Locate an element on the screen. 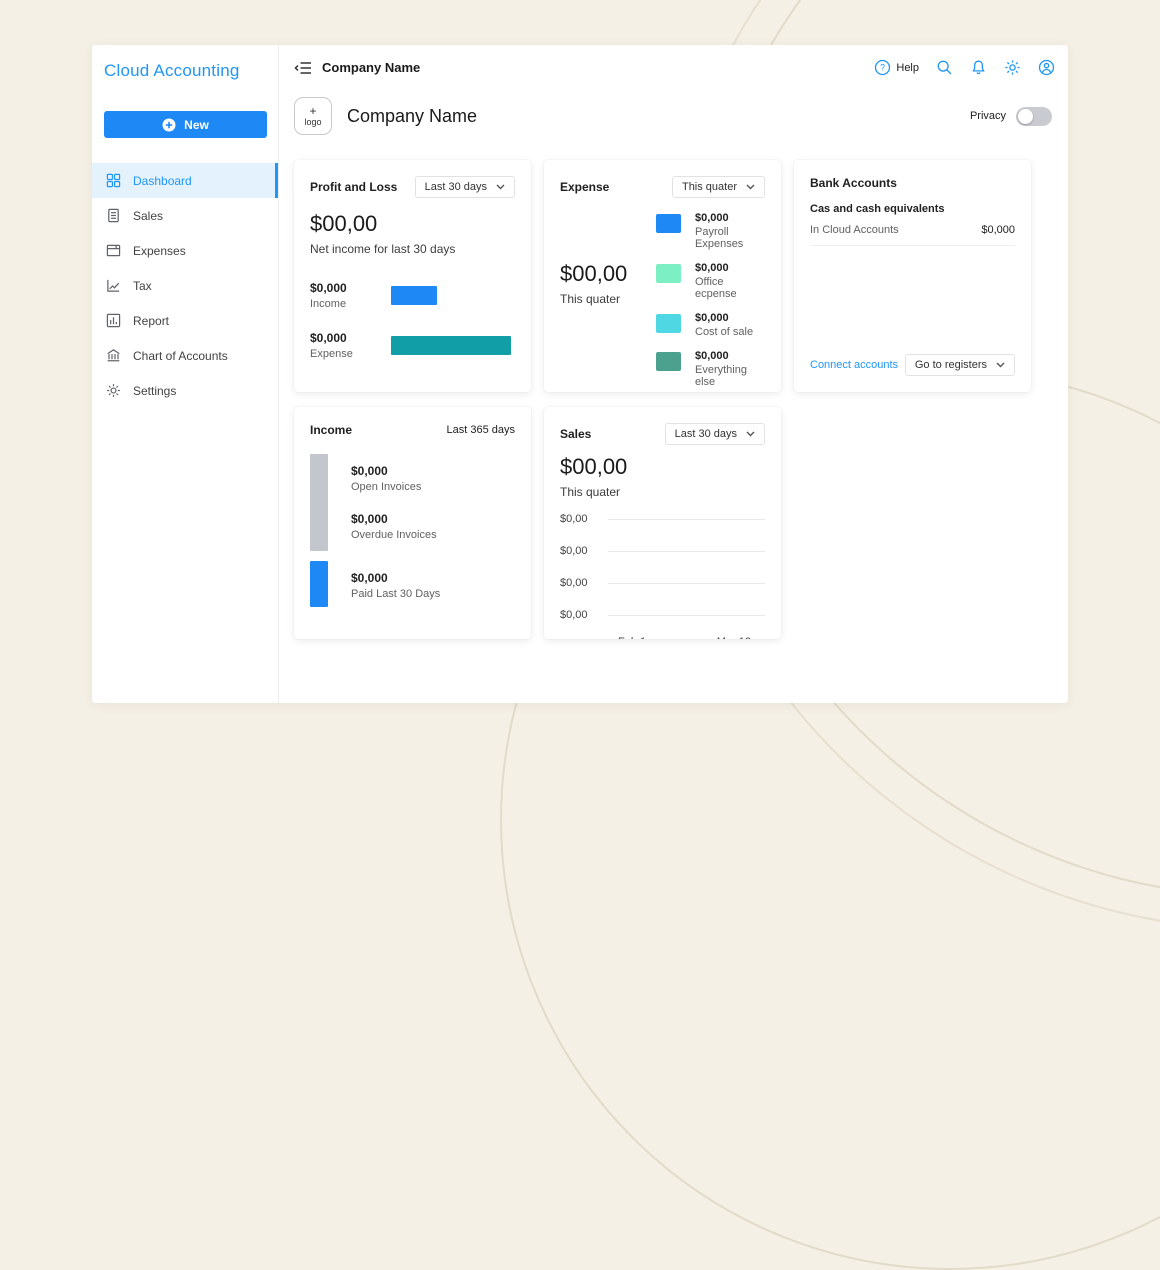 The image size is (1160, 1270). search-icon is located at coordinates (944, 67).